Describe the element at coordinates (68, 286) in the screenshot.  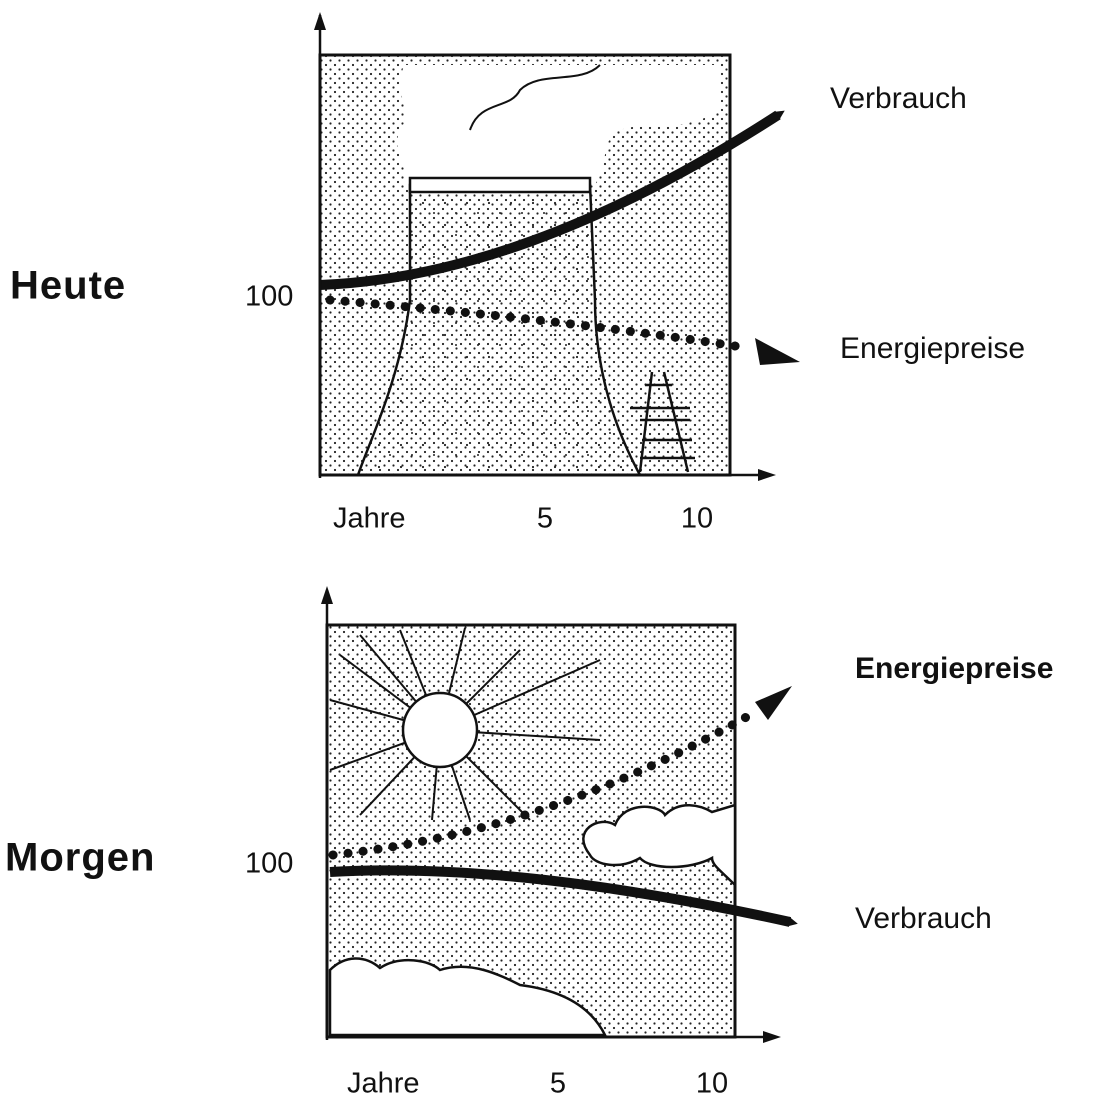
I see `panel-label: Heute` at that location.